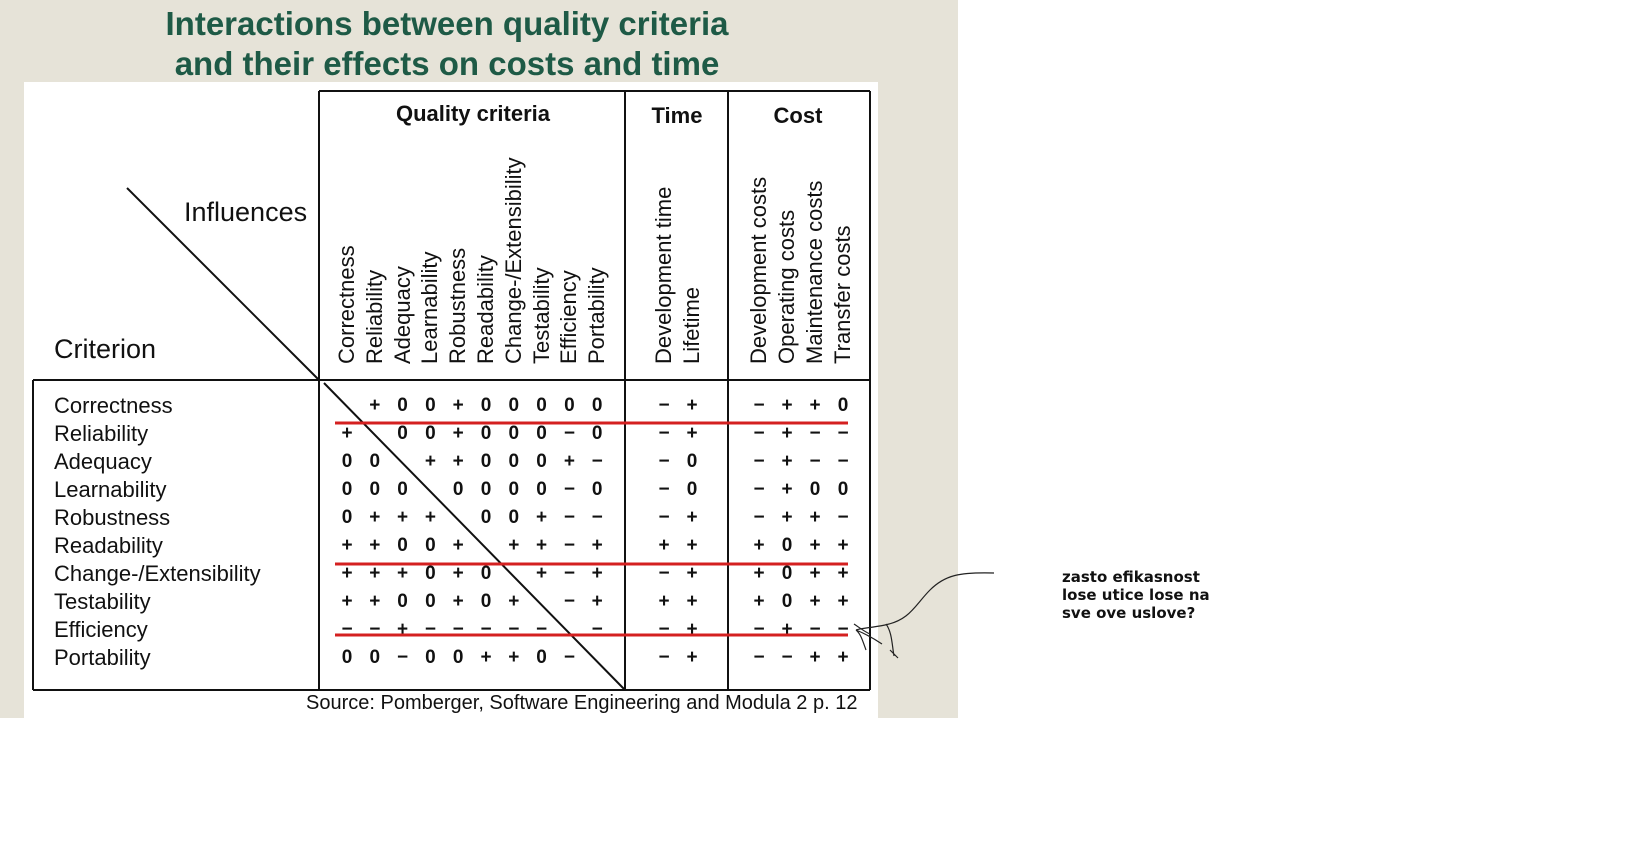  I want to click on row-label: Robustness, so click(112, 517).